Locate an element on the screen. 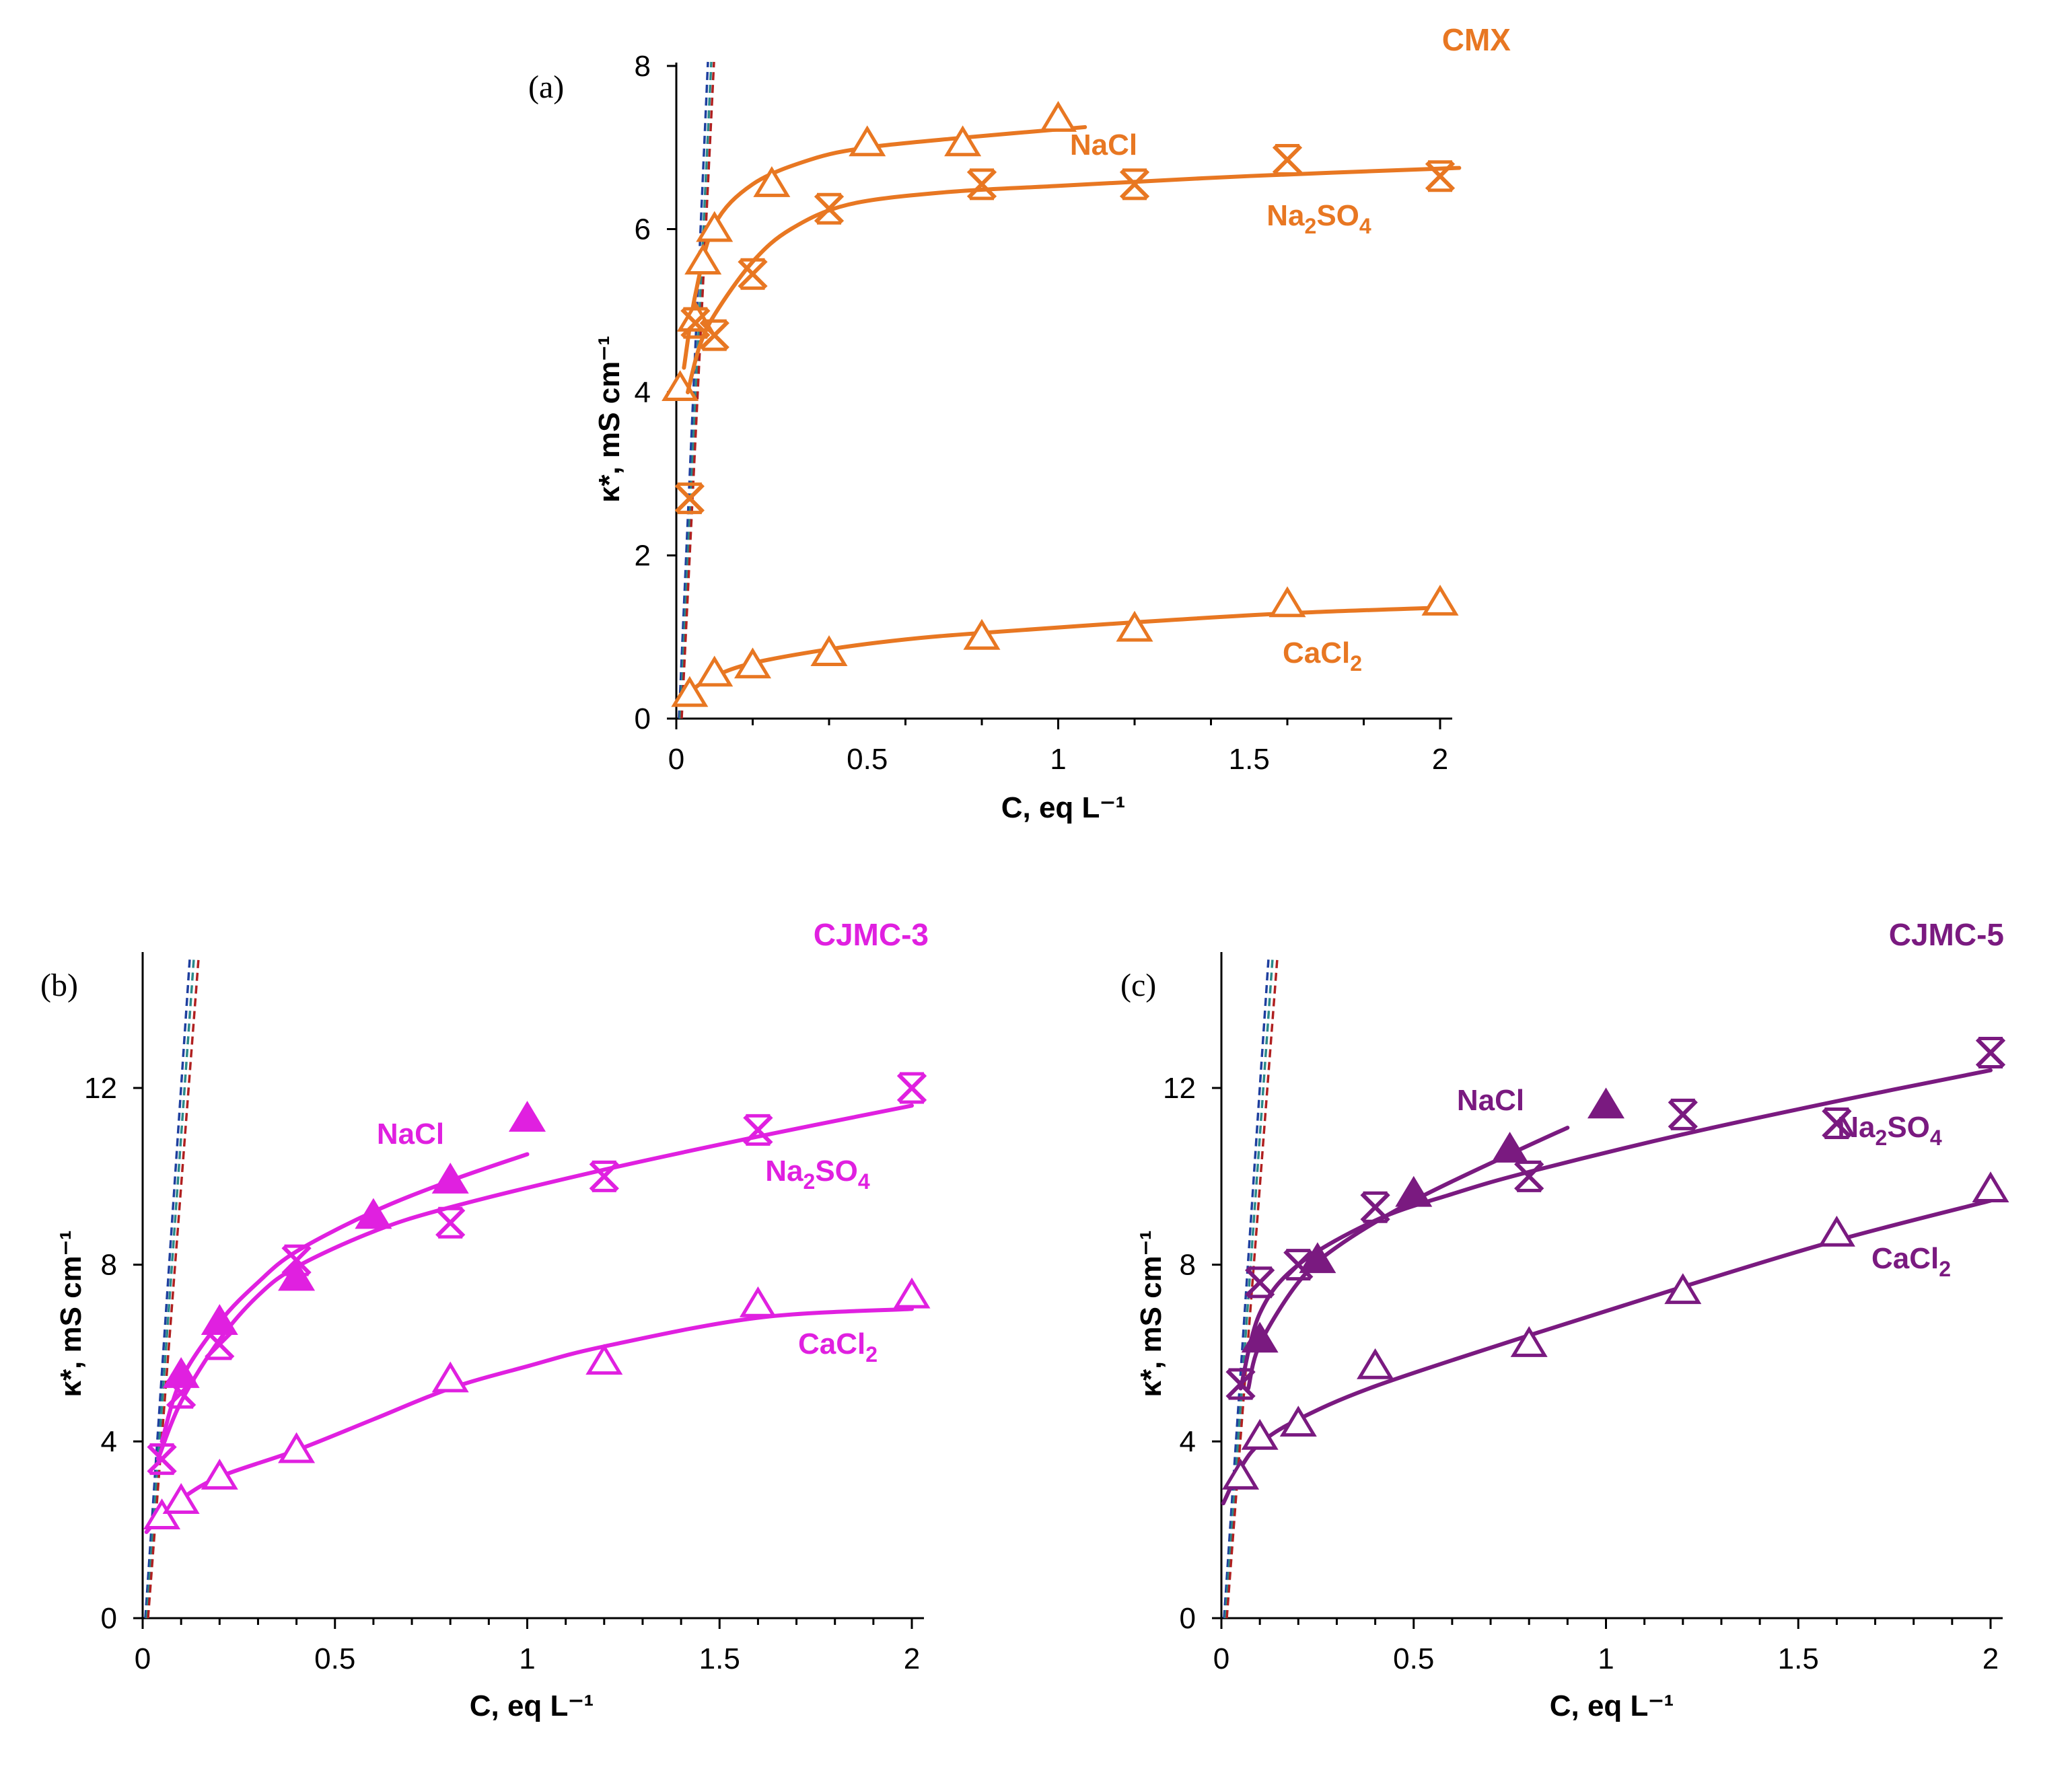 The height and width of the screenshot is (1783, 2072). y-tick-label: 4 is located at coordinates (643, 393).